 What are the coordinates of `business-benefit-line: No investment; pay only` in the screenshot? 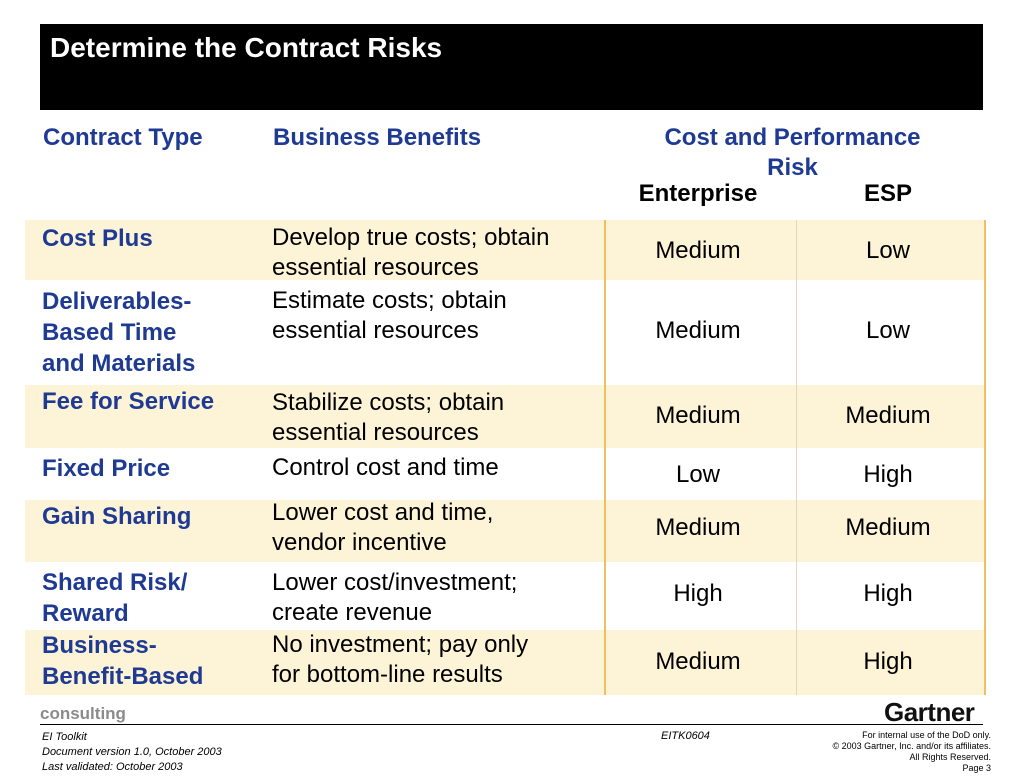 It's located at (400, 644).